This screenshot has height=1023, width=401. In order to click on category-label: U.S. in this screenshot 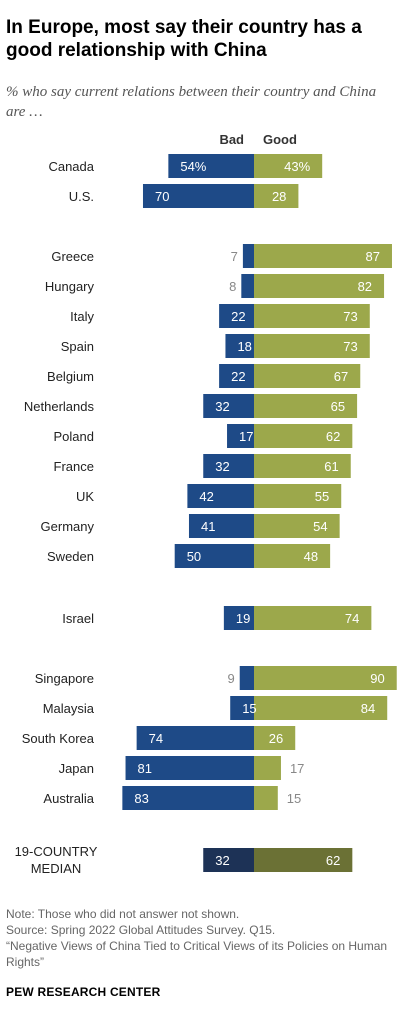, I will do `click(81, 196)`.